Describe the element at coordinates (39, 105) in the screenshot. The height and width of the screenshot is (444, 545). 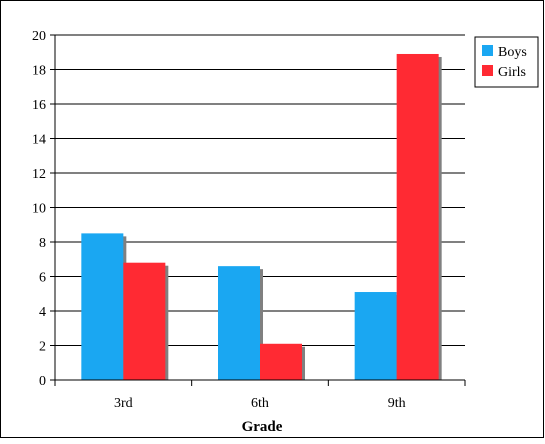
I see `y-tick-label: 16` at that location.